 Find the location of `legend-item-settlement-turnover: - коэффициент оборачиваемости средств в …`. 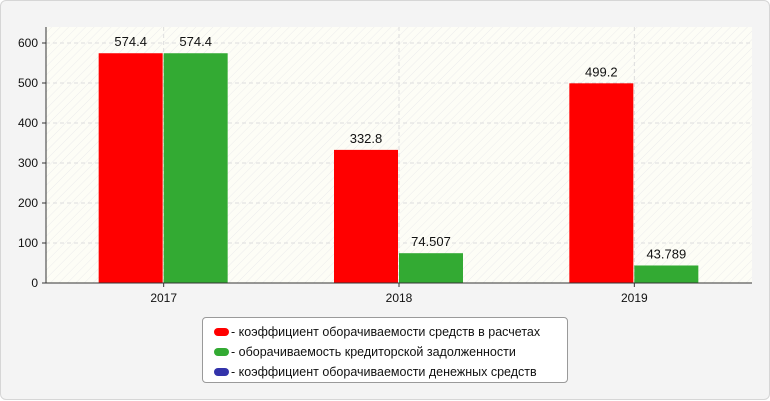

legend-item-settlement-turnover: - коэффициент оборачиваемости средств в … is located at coordinates (390, 332).